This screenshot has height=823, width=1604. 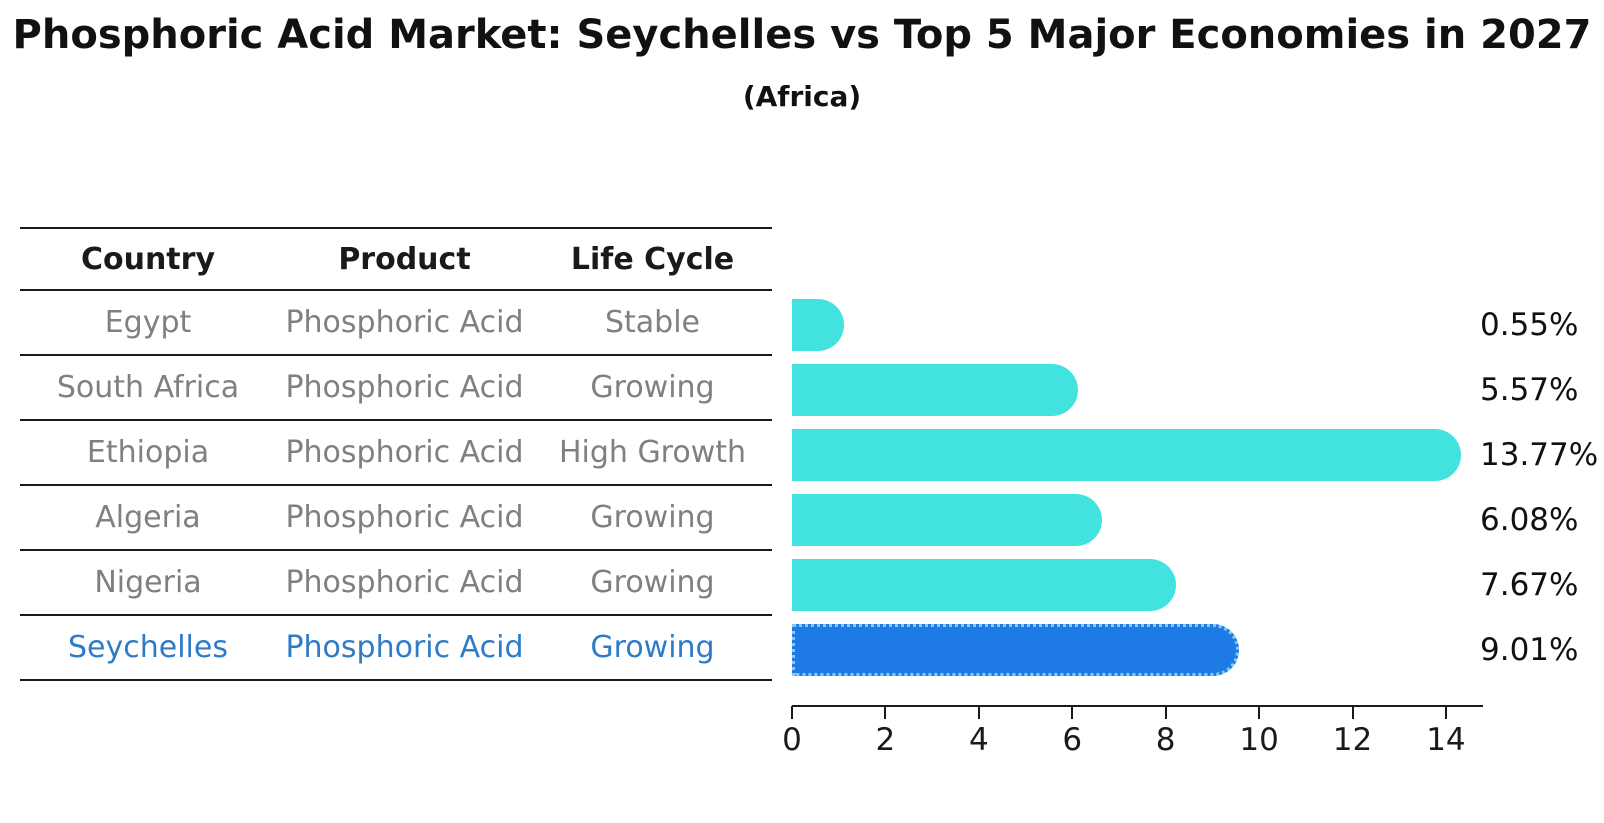 What do you see at coordinates (1165, 740) in the screenshot?
I see `x-tick-label: 8` at bounding box center [1165, 740].